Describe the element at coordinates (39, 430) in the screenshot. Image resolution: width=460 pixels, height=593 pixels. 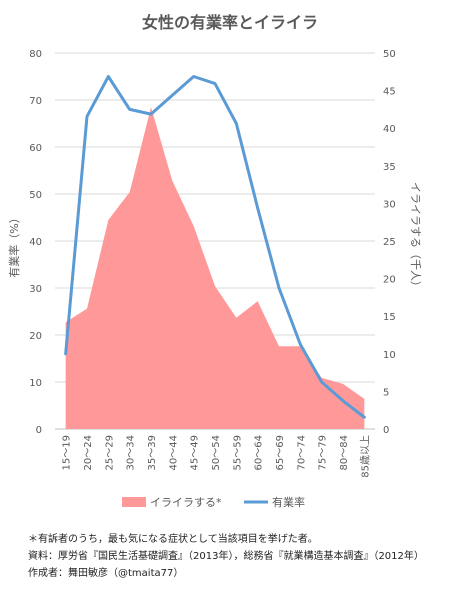
I see `left-tick-label: 0` at that location.